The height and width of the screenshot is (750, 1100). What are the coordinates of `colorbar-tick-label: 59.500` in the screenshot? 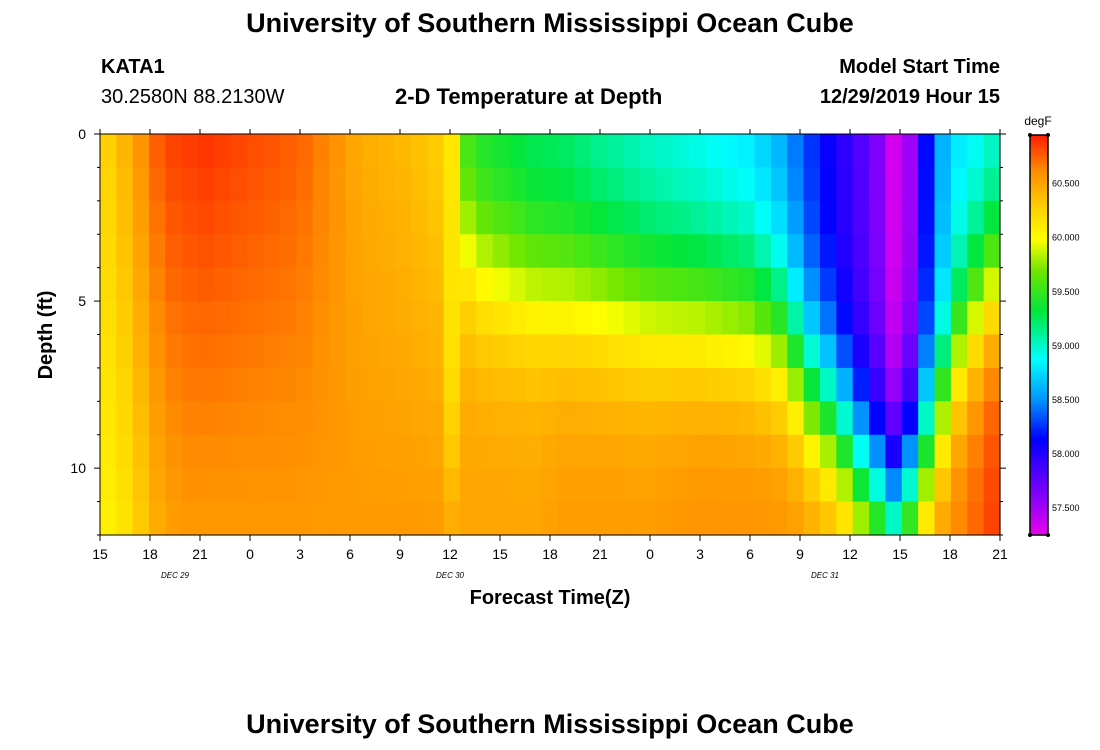 It's located at (1066, 292).